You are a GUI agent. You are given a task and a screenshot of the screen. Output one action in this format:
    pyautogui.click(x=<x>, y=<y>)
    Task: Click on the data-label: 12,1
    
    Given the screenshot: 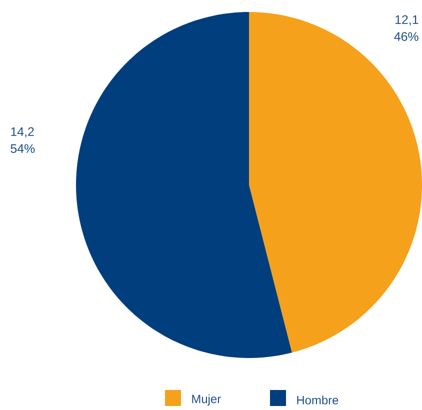 What is the action you would take?
    pyautogui.click(x=407, y=20)
    